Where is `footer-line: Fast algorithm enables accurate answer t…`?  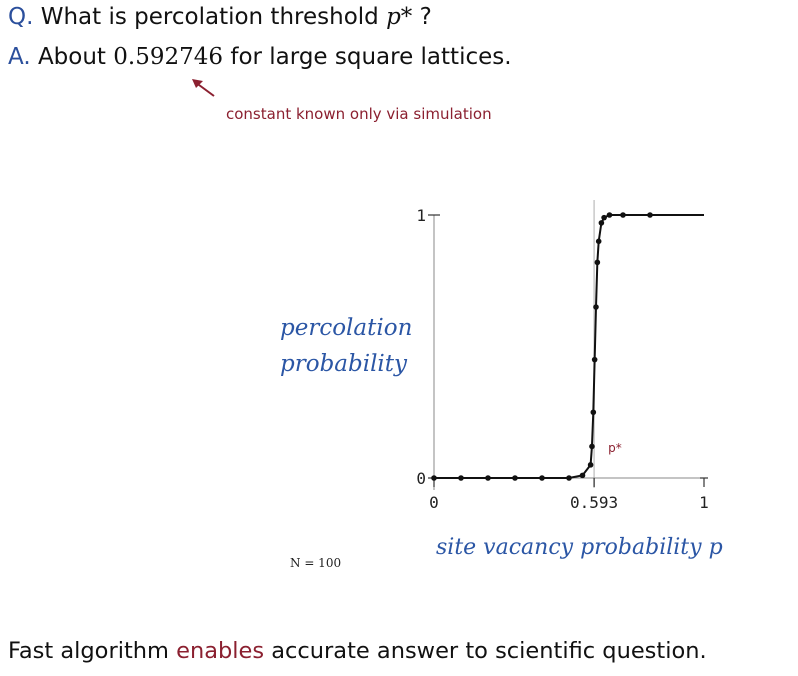
footer-line: Fast algorithm enables accurate answer t… is located at coordinates (357, 651).